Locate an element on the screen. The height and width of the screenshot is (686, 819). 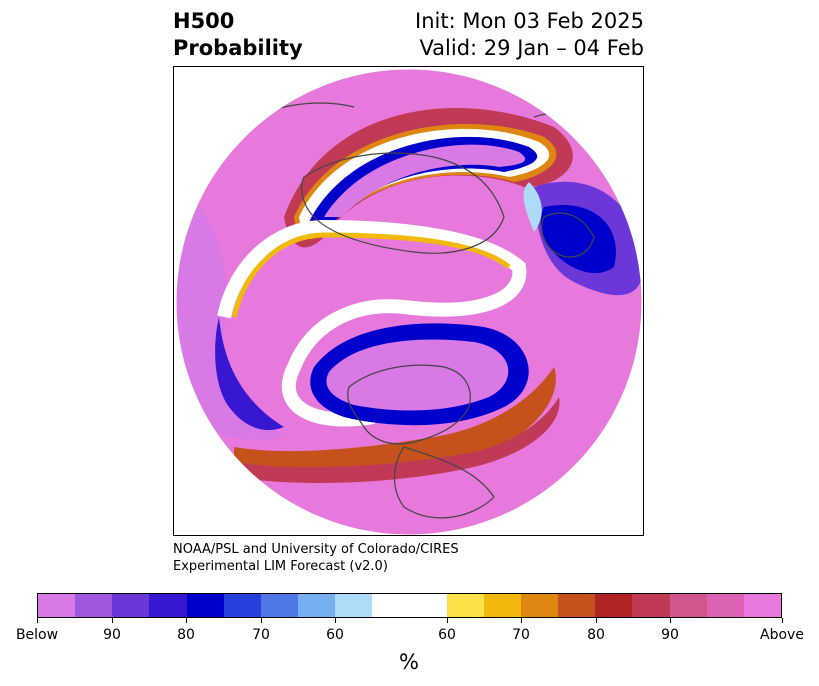
variable-subtitle: Probability is located at coordinates (238, 48).